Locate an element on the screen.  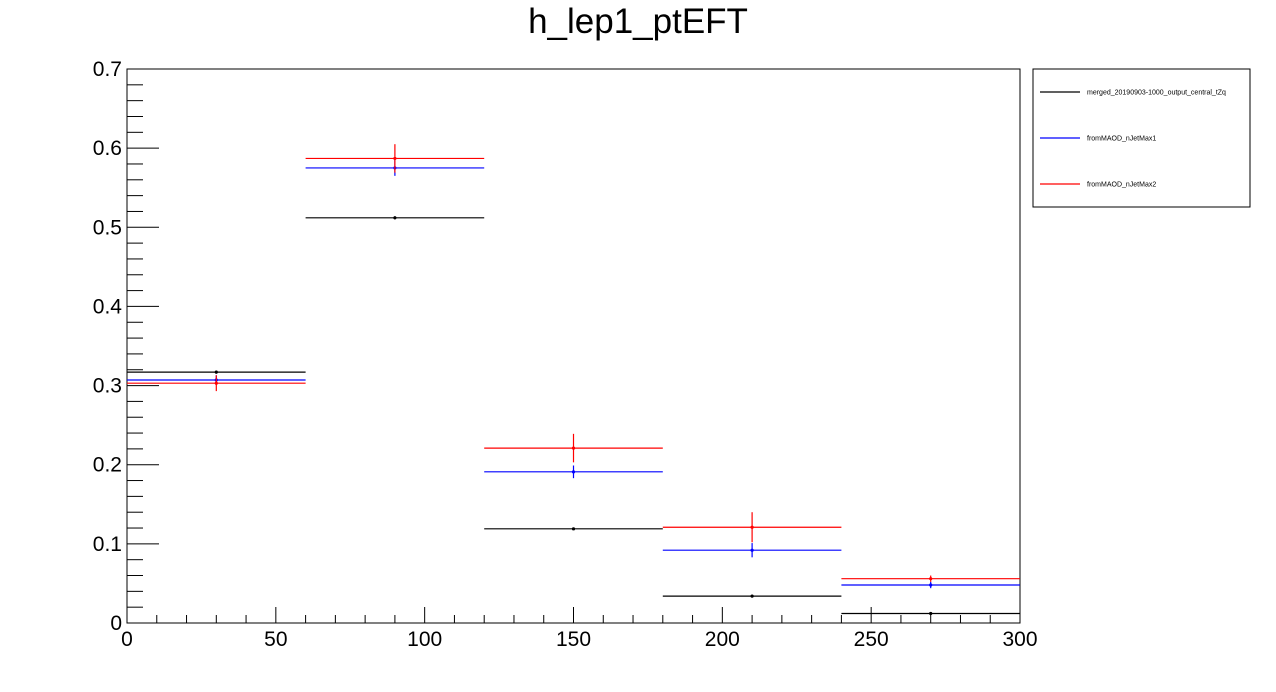
y-tick-label: 0.2 is located at coordinates (107, 465).